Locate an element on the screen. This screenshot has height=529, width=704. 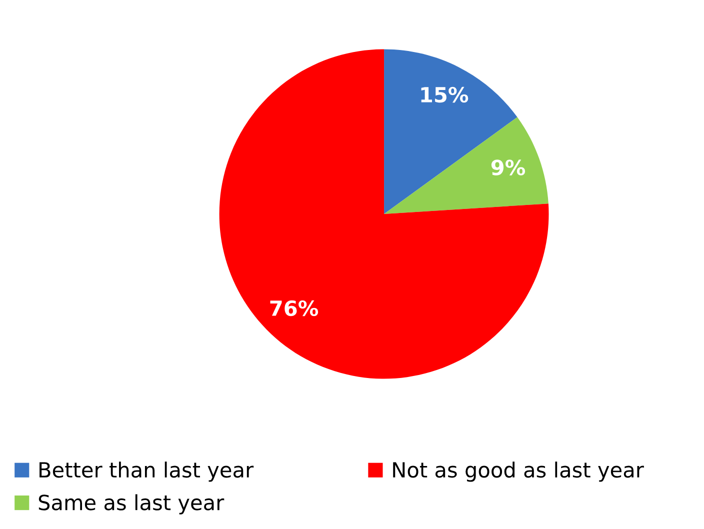
data-label: 9% is located at coordinates (508, 168).